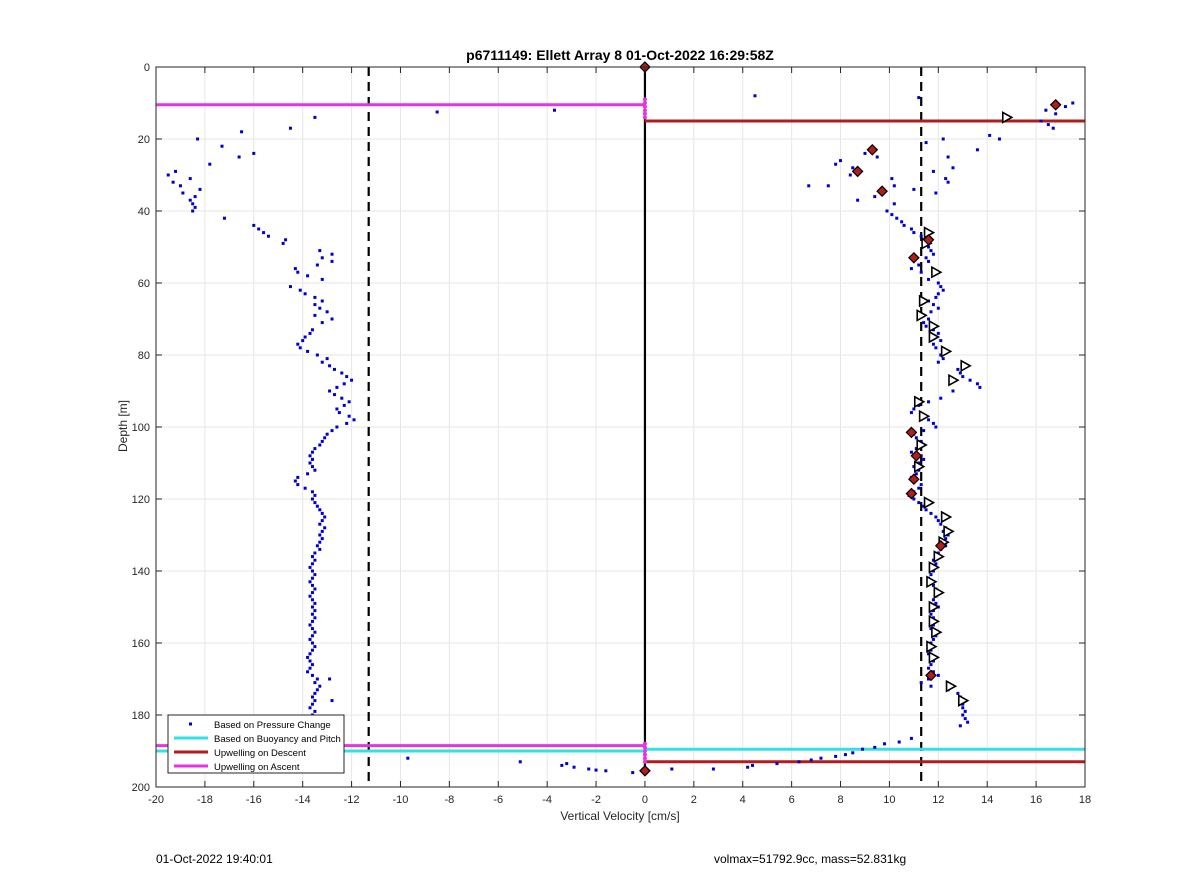  Describe the element at coordinates (352, 800) in the screenshot. I see `x-tick-label: -12` at that location.